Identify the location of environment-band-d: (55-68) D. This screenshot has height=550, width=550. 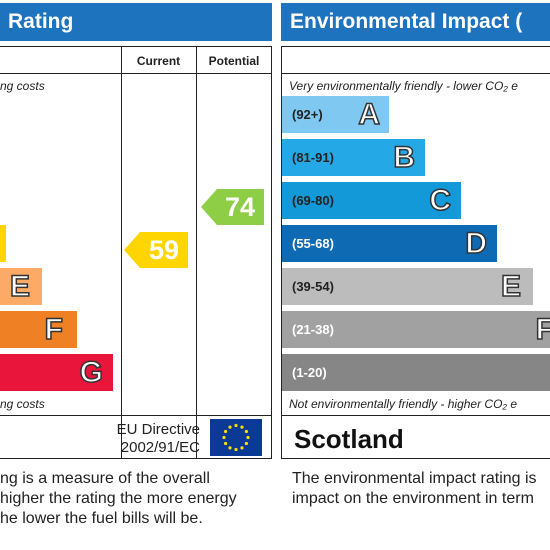
(389, 243).